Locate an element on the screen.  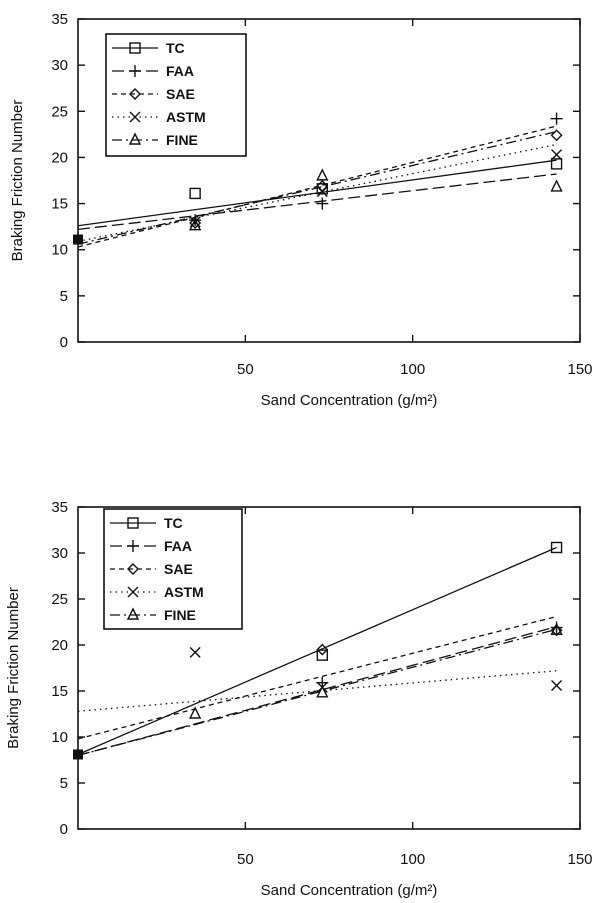
fit-line-fine is located at coordinates (317, 692).